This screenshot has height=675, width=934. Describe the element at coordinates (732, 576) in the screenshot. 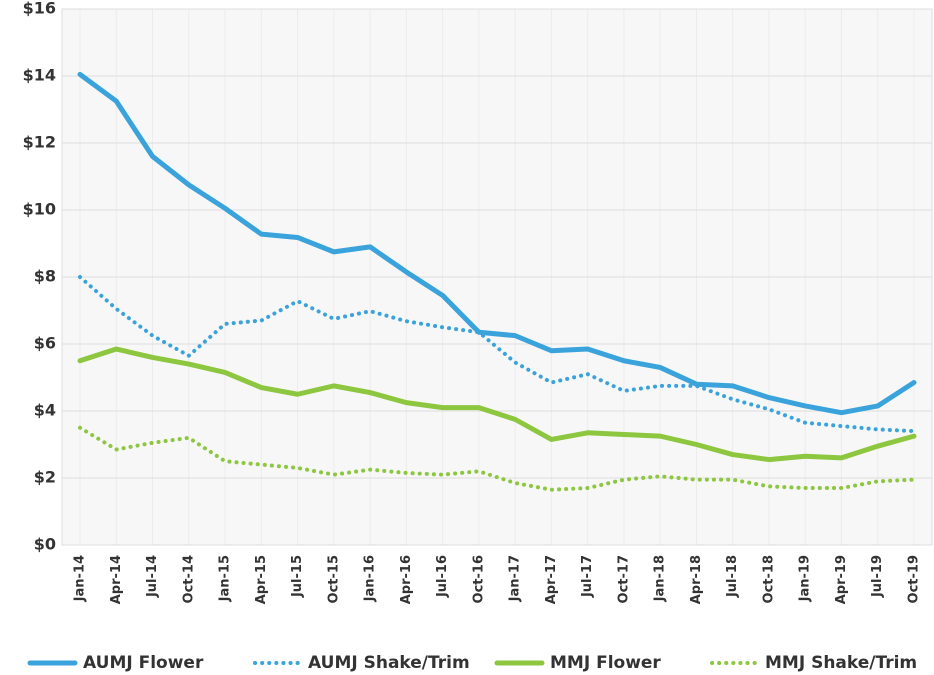

I see `x-tick-label: Jul-18` at that location.